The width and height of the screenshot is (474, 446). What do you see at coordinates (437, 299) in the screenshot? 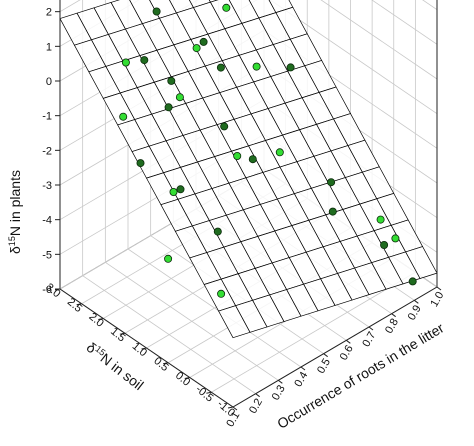
I see `x-tick-label: 1.0` at bounding box center [437, 299].